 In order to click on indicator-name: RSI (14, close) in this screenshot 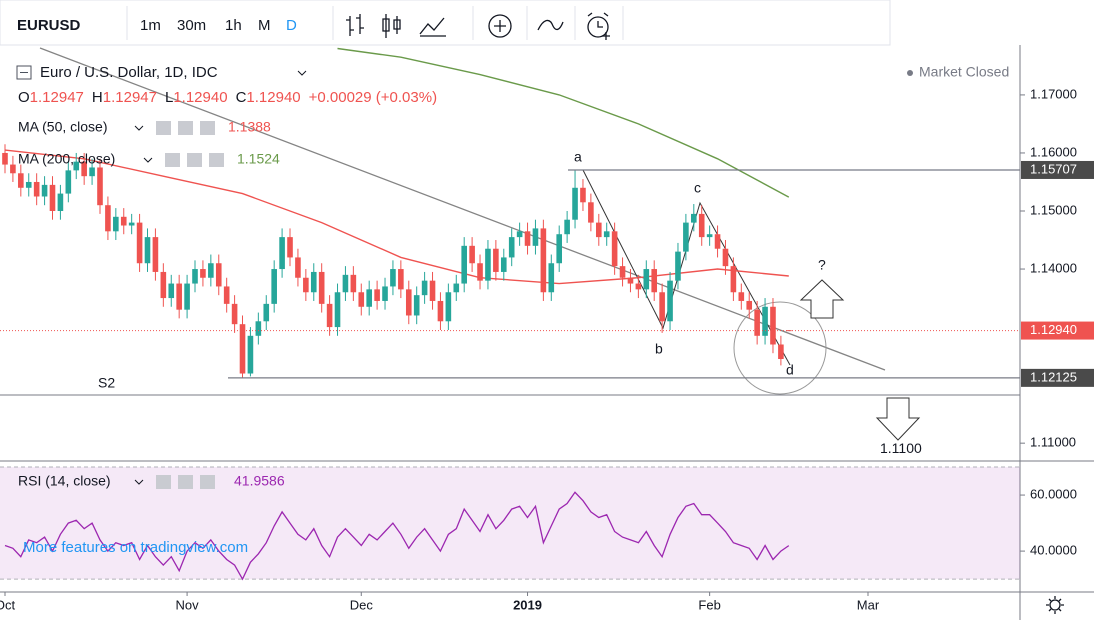, I will do `click(64, 481)`.